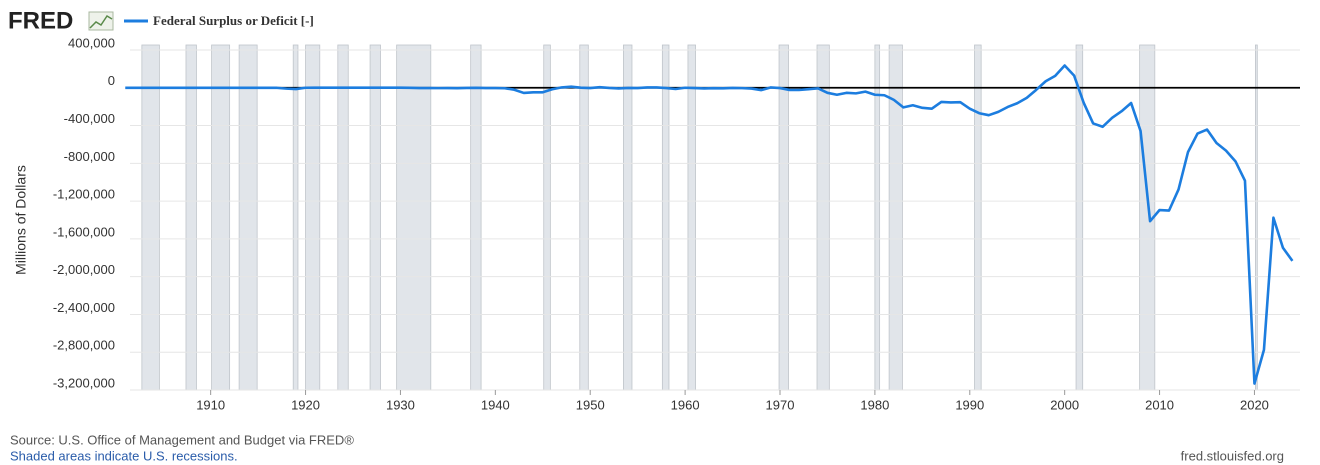  What do you see at coordinates (1232, 455) in the screenshot?
I see `site-url: fred.stlouisfed.org` at bounding box center [1232, 455].